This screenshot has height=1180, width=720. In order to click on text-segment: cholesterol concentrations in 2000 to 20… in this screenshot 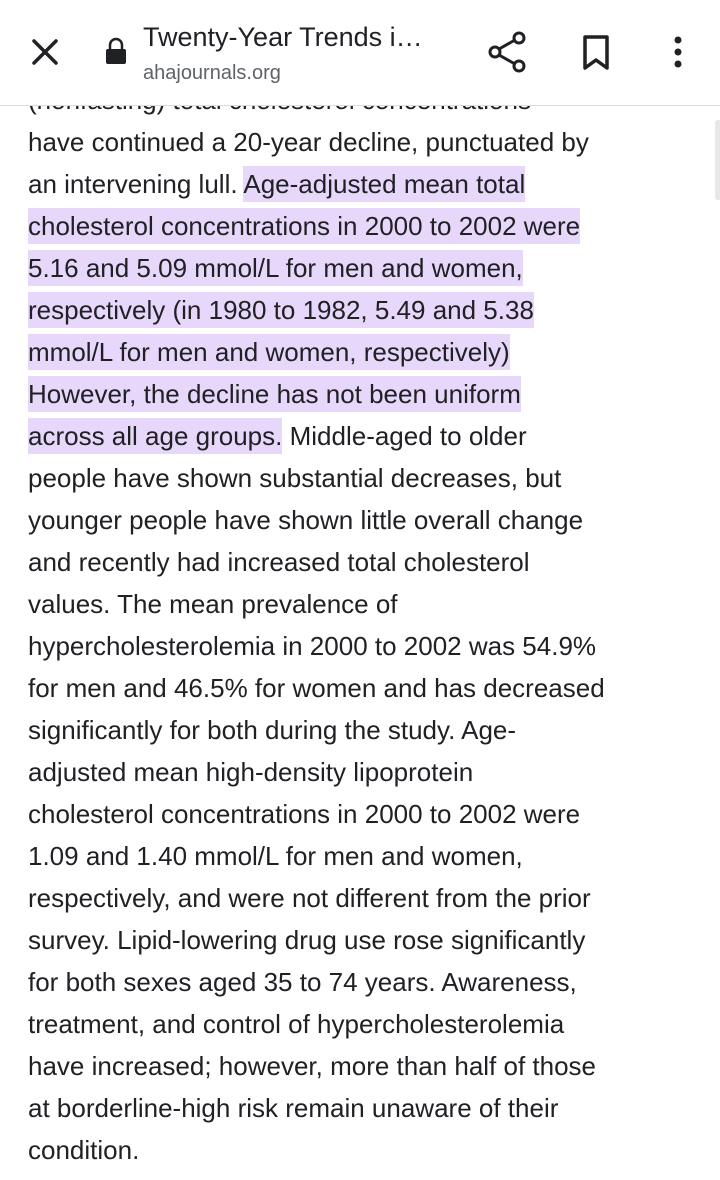, I will do `click(304, 814)`.